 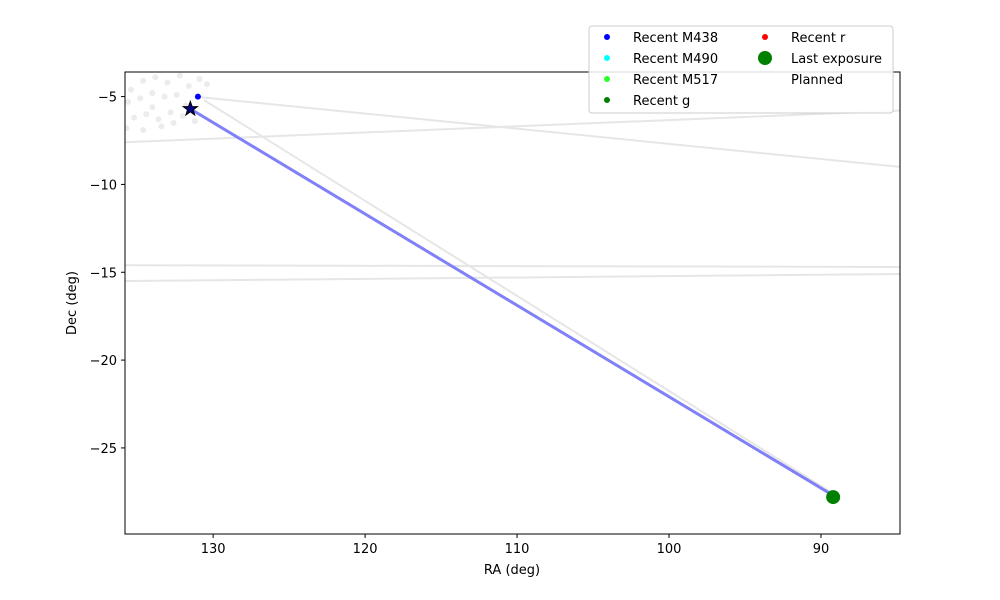 What do you see at coordinates (607, 100) in the screenshot?
I see `legend-marker-recent-g` at bounding box center [607, 100].